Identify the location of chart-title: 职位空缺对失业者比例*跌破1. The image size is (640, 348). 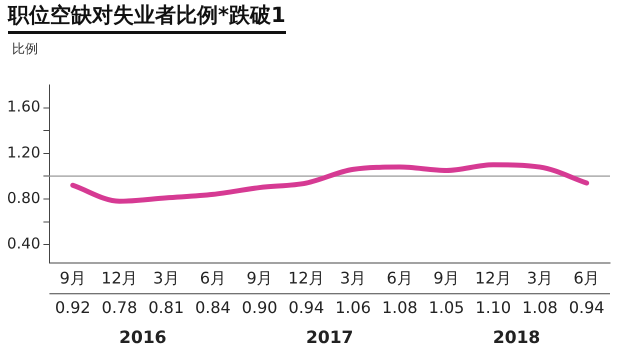
(147, 17).